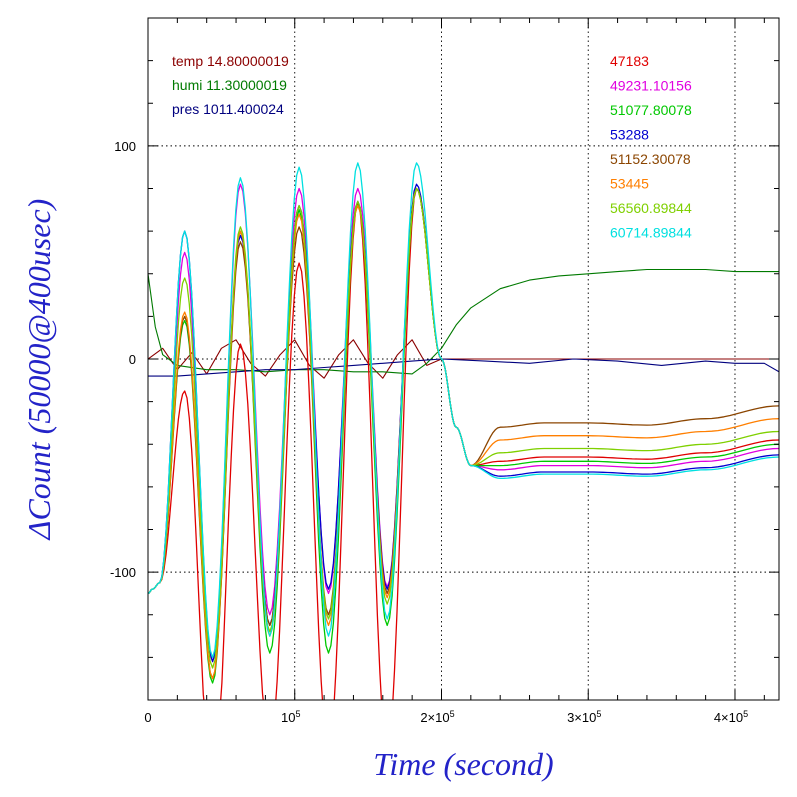 This screenshot has width=797, height=797. Describe the element at coordinates (123, 359) in the screenshot. I see `y-tick-labels: 100 0 -100` at that location.